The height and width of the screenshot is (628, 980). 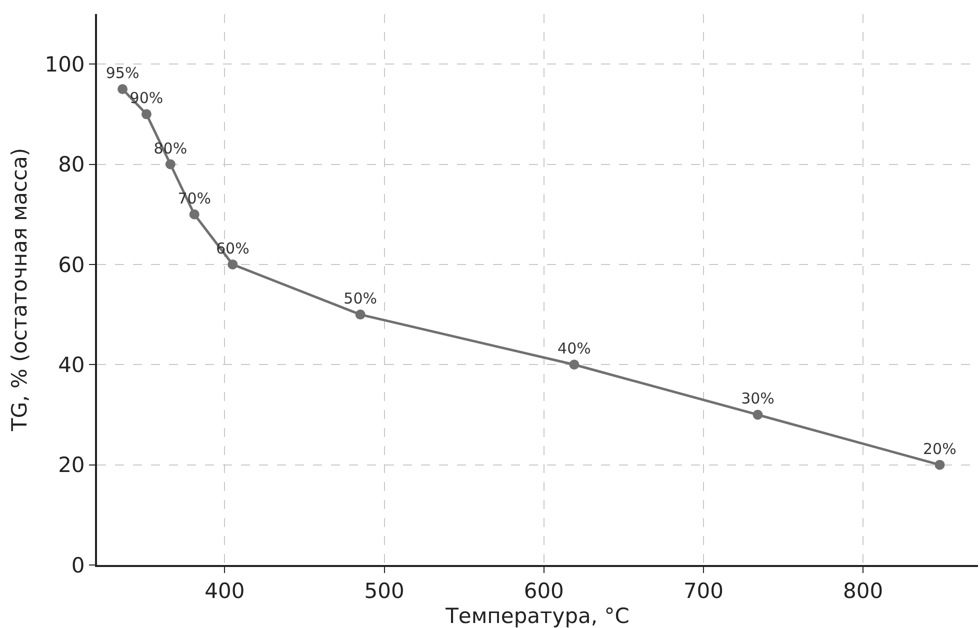 I want to click on y-tick-label: 100, so click(x=64, y=64).